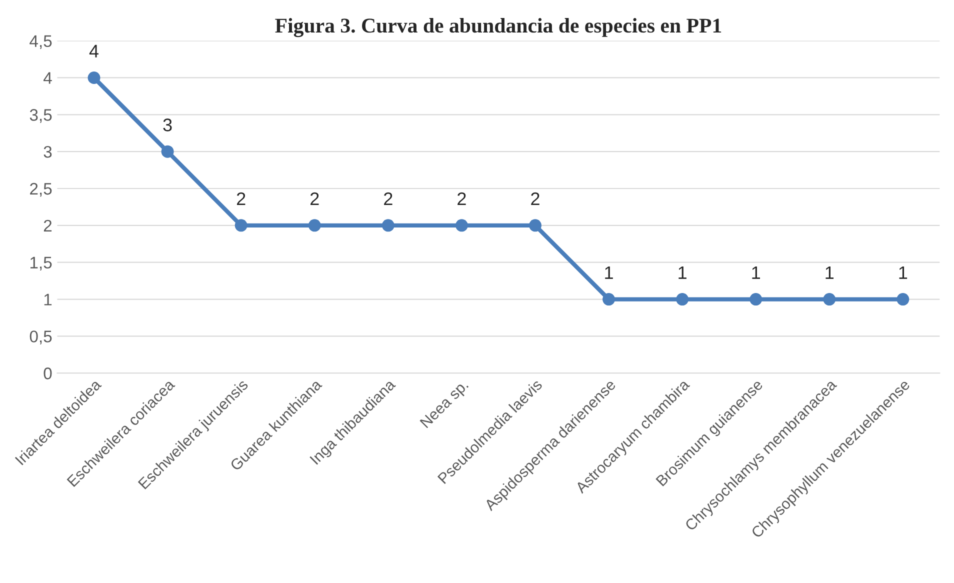  Describe the element at coordinates (47, 78) in the screenshot. I see `y-tick-label: 4` at that location.